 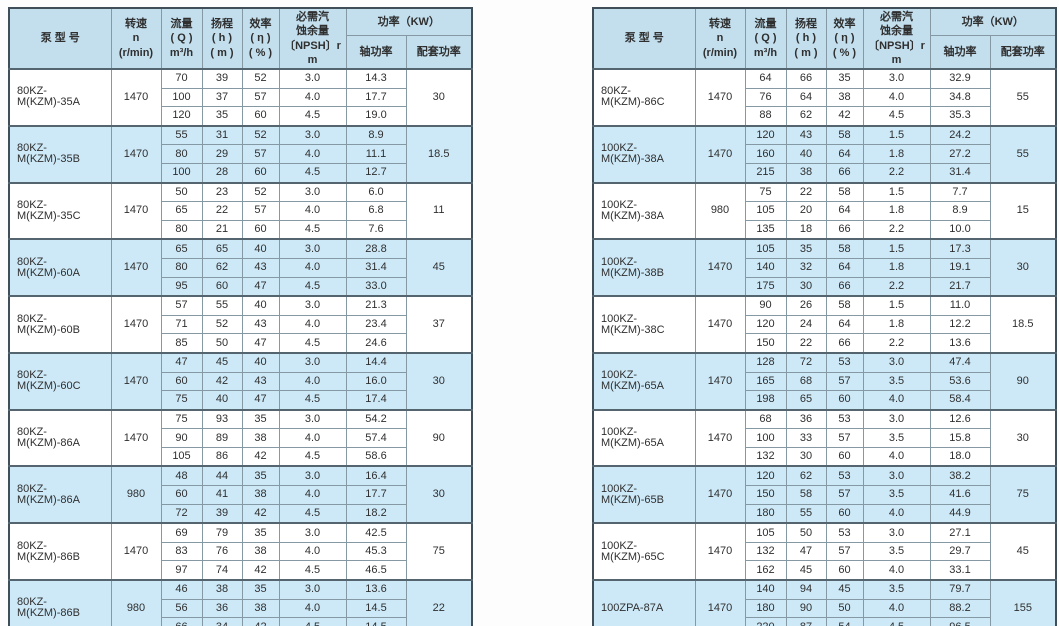 I want to click on matched-power-cell: 45, so click(x=1023, y=551).